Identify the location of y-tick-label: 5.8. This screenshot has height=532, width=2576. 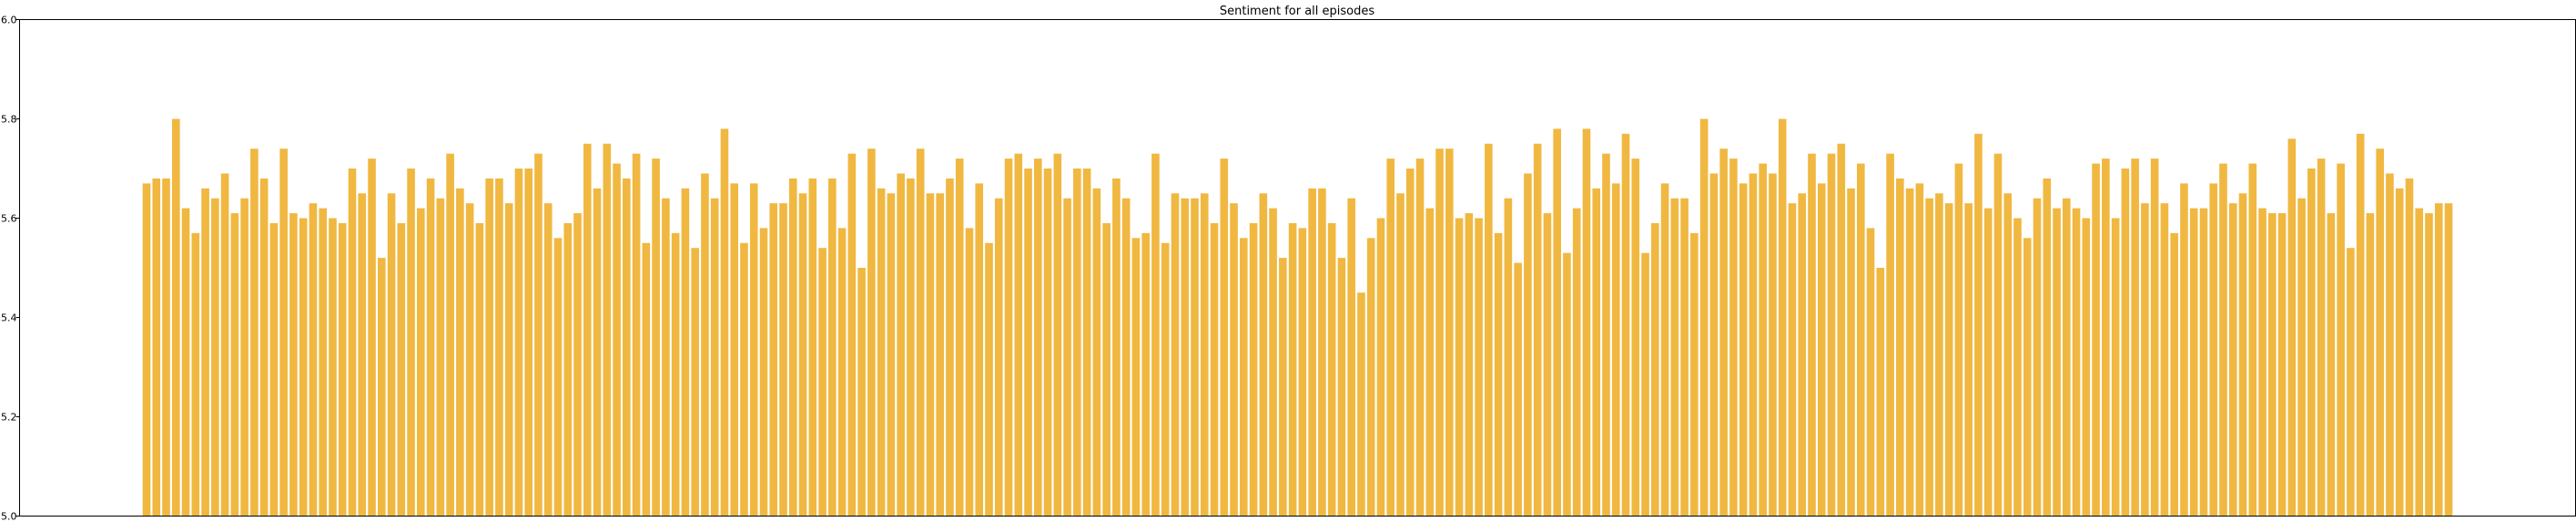
(9, 120).